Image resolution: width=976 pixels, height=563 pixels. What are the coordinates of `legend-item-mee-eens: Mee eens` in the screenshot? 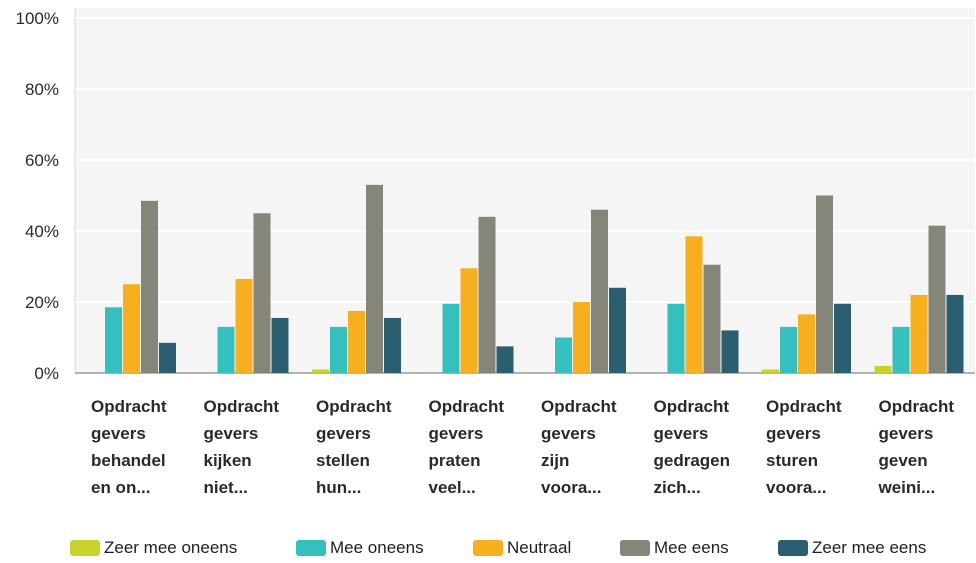 It's located at (674, 548).